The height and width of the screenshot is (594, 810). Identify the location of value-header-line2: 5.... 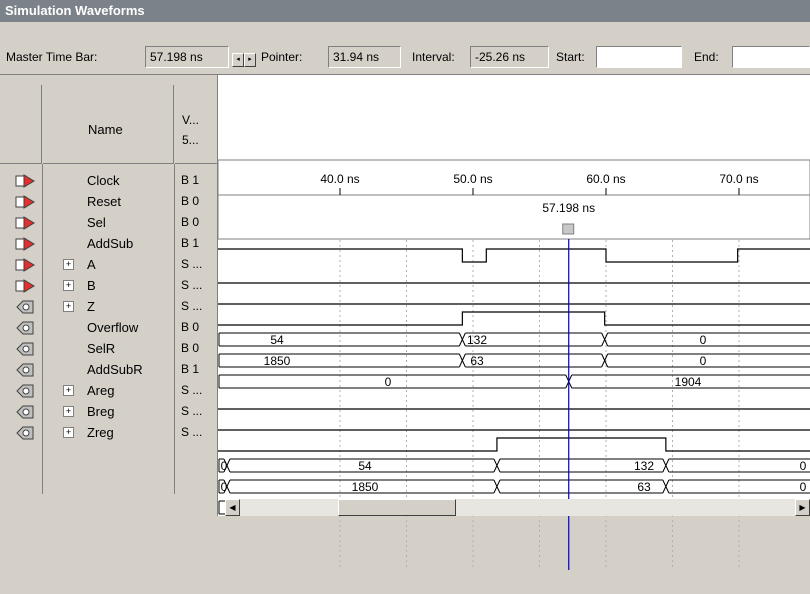
(190, 140).